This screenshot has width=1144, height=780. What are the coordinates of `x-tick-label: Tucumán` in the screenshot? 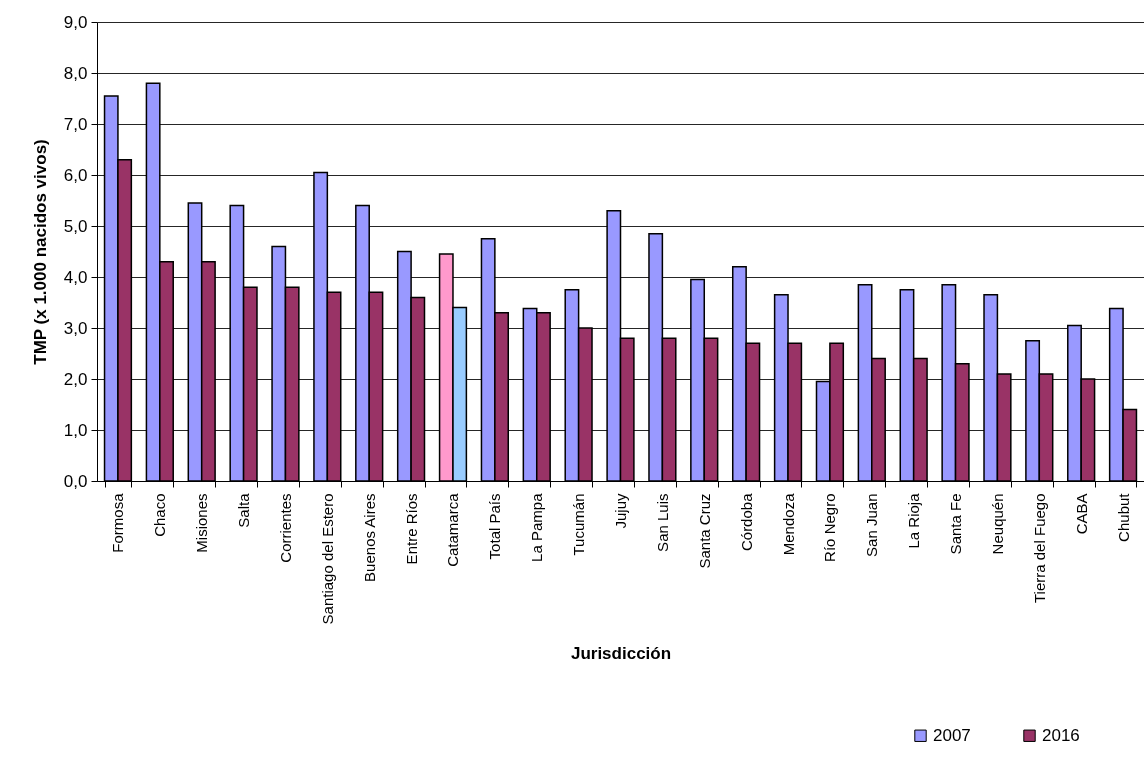 It's located at (579, 524).